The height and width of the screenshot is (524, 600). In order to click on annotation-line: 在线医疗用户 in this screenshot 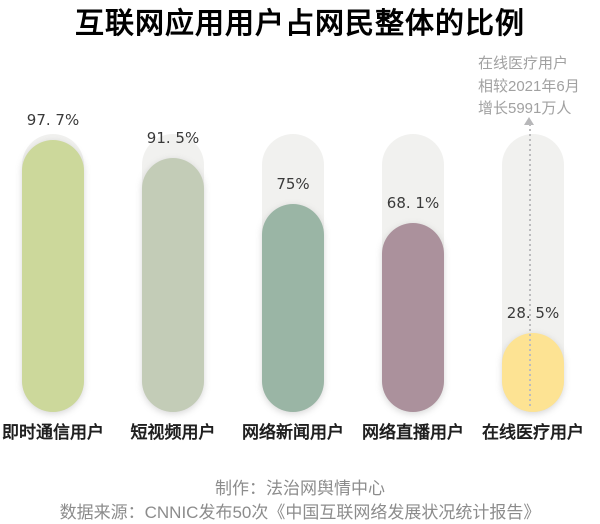, I will do `click(523, 63)`.